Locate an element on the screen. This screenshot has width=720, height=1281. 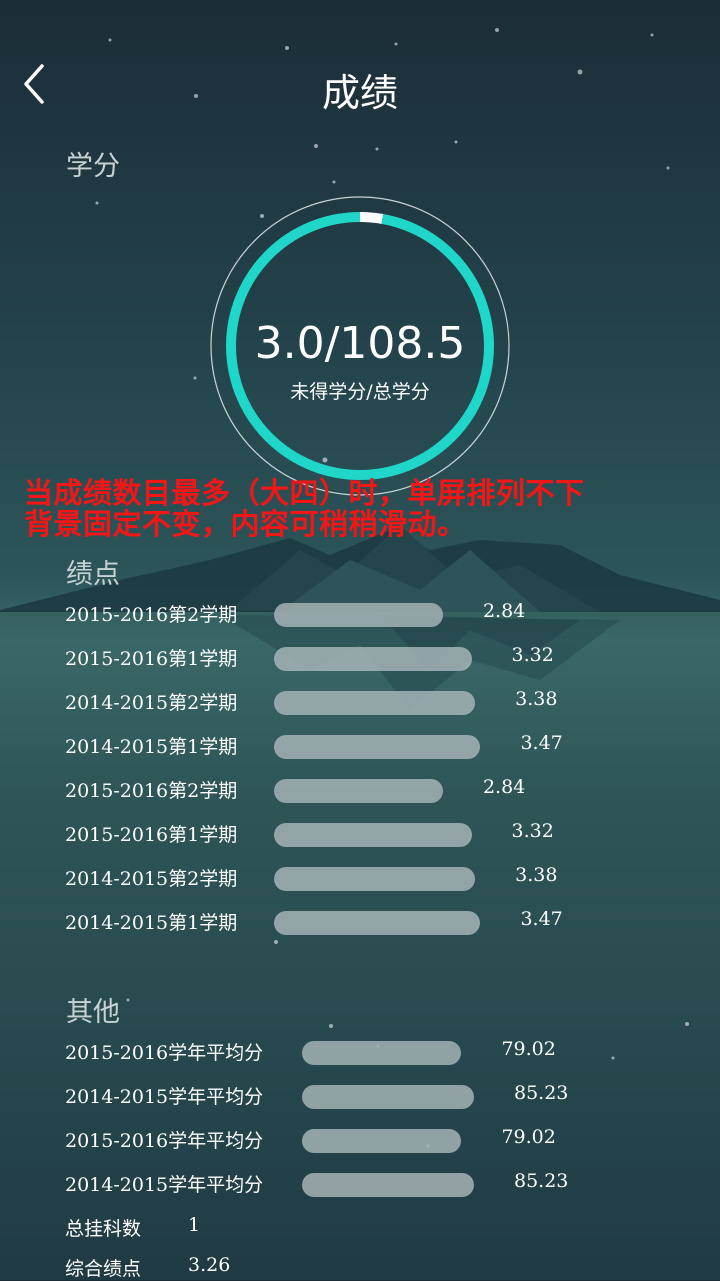
credits-progress-ring is located at coordinates (360, 346).